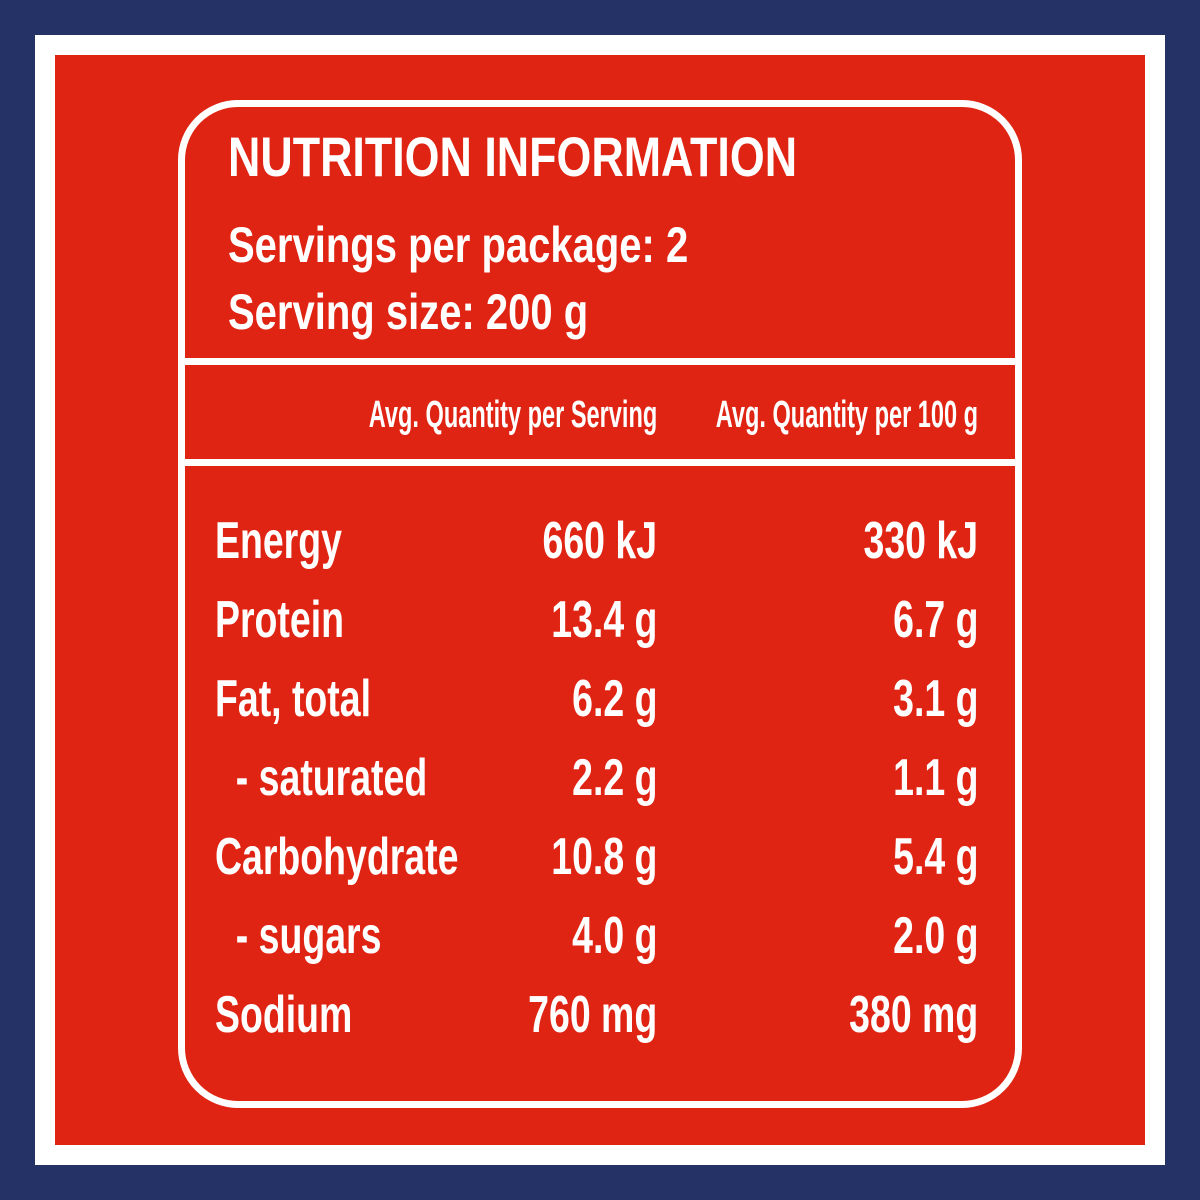 This screenshot has width=1200, height=1200. I want to click on title: NUTRITION INFORMATION, so click(513, 156).